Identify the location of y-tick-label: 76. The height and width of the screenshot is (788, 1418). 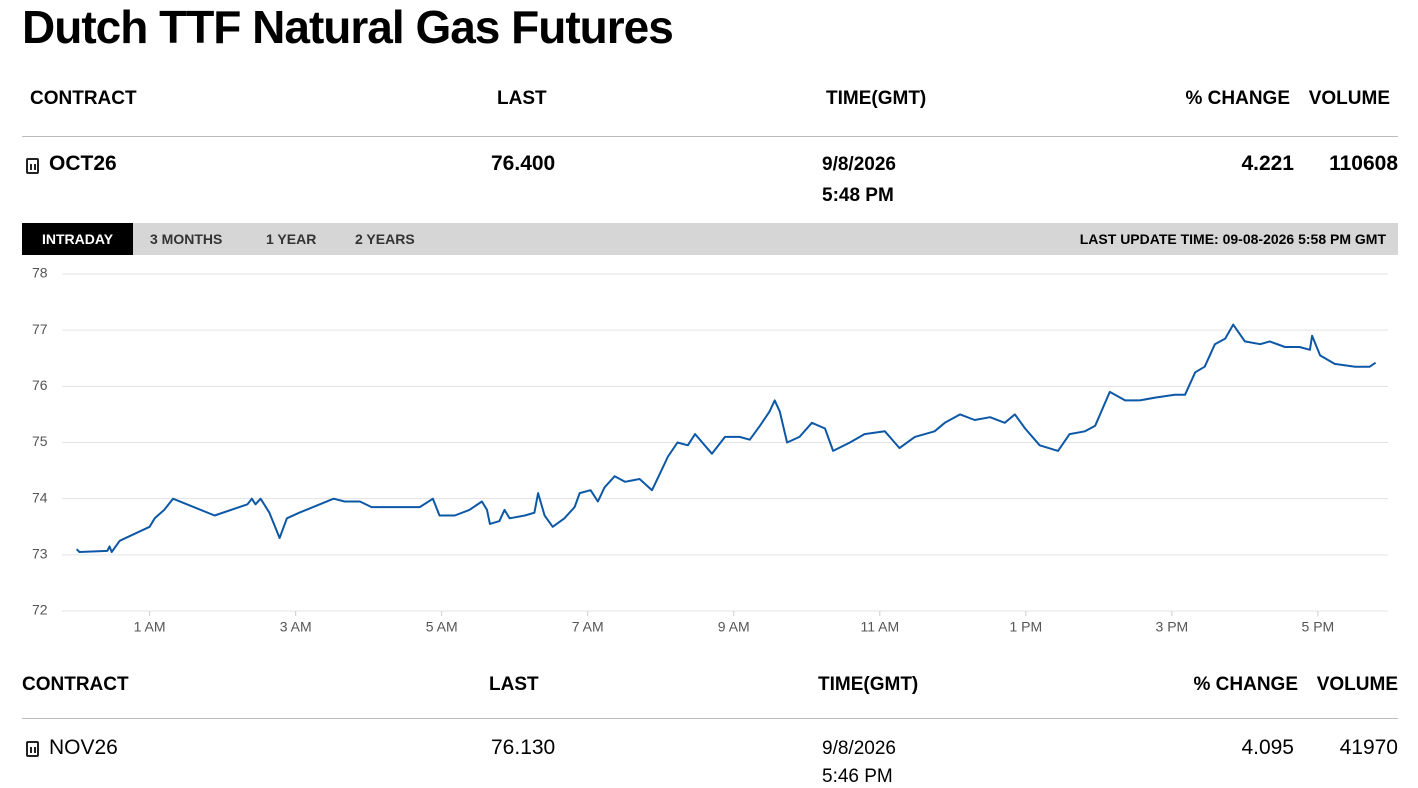
(40, 385).